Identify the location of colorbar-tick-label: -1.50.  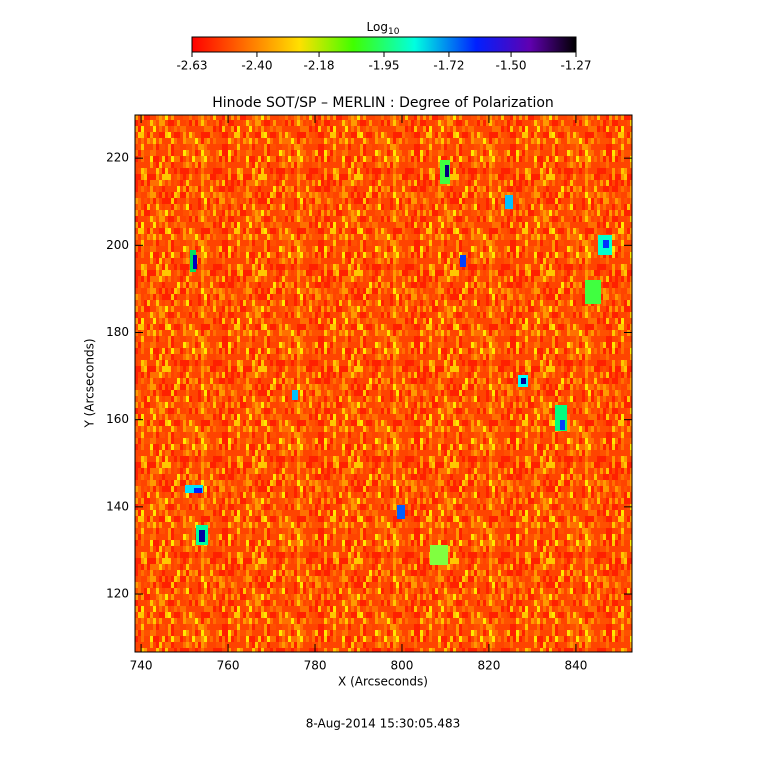
(511, 66).